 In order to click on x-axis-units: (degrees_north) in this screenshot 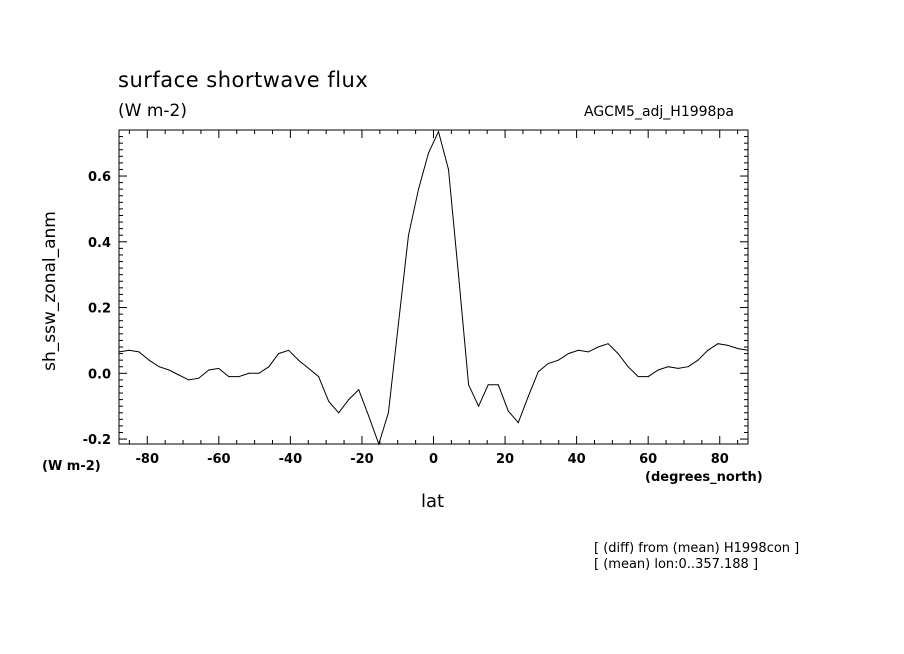, I will do `click(704, 477)`.